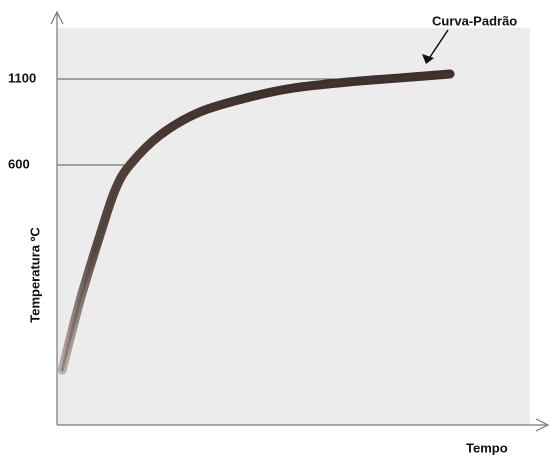  What do you see at coordinates (34, 275) in the screenshot?
I see `y-axis-label: Temperatura ºC` at bounding box center [34, 275].